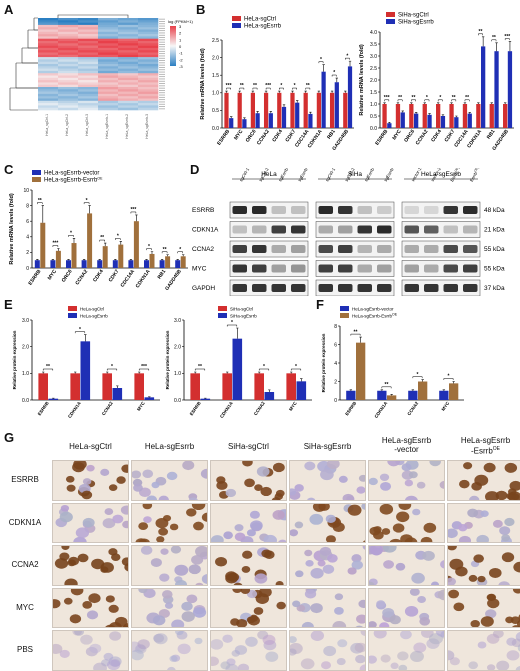  Describe the element at coordinates (81, 278) in the screenshot. I see `category-label: CCNA2` at that location.